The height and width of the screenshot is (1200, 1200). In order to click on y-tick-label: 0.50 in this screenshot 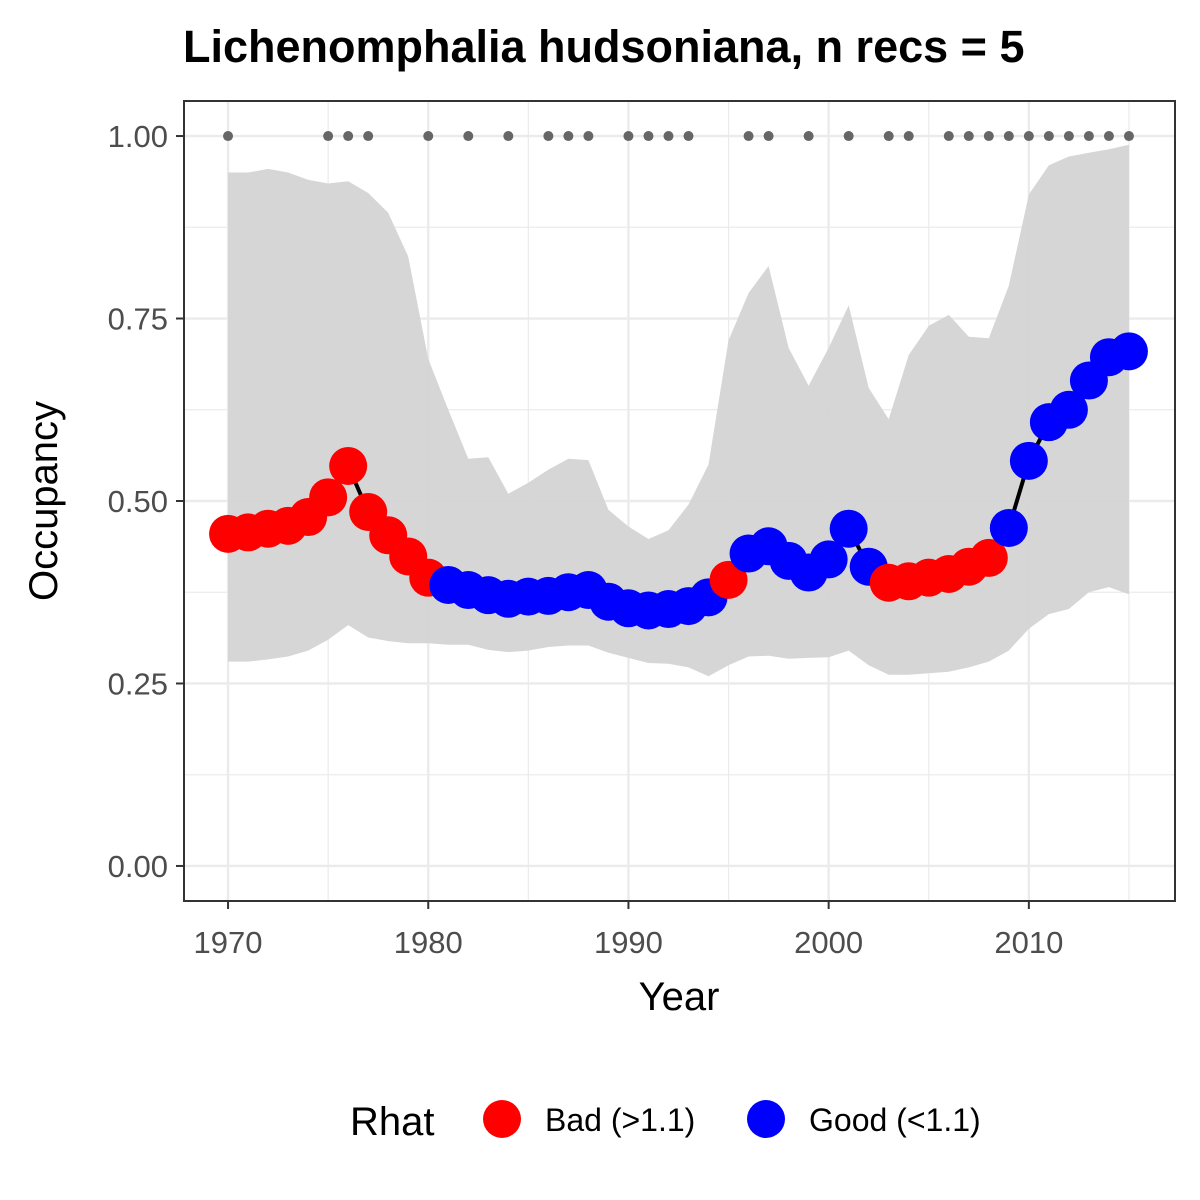, I will do `click(138, 501)`.